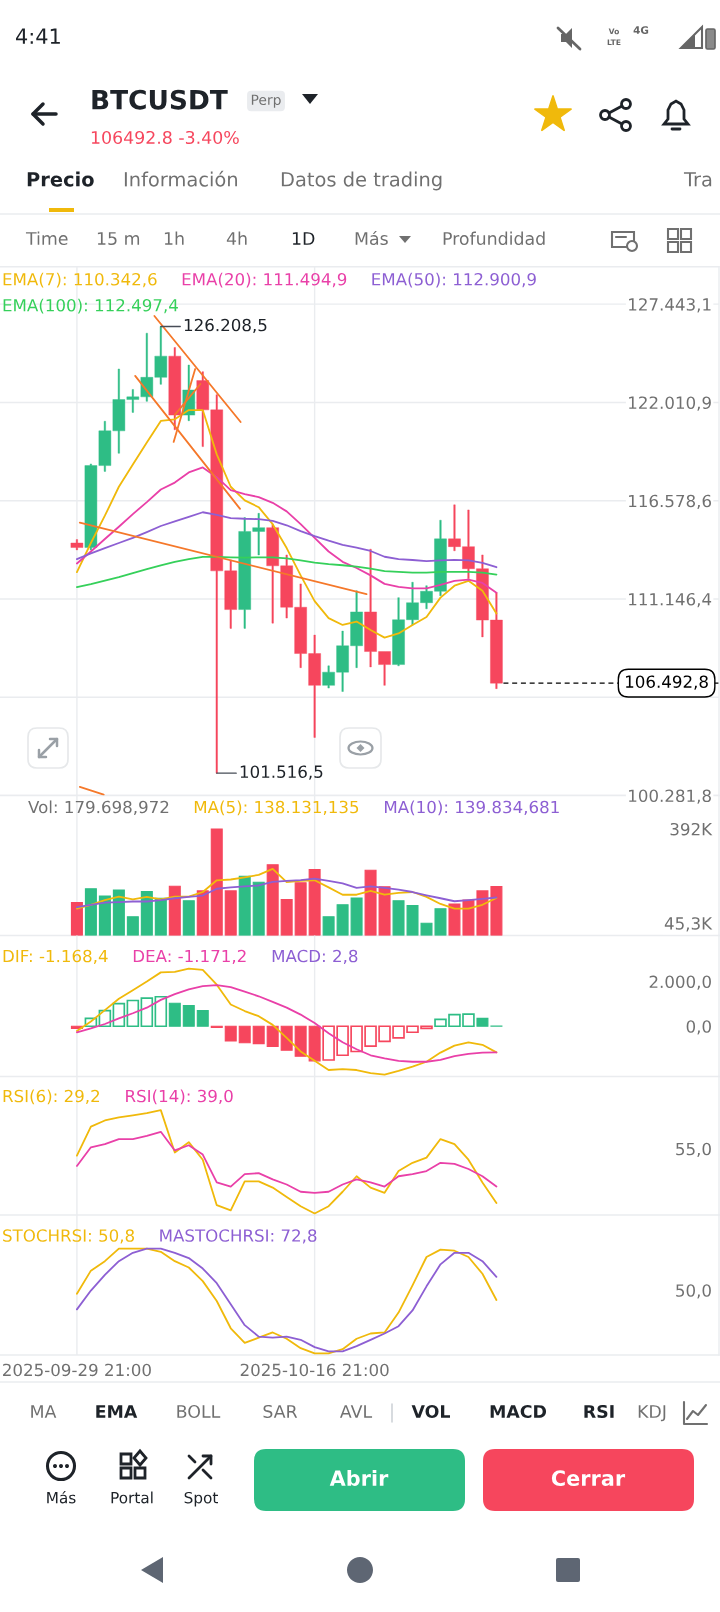  I want to click on text: KDJ, so click(652, 1413).